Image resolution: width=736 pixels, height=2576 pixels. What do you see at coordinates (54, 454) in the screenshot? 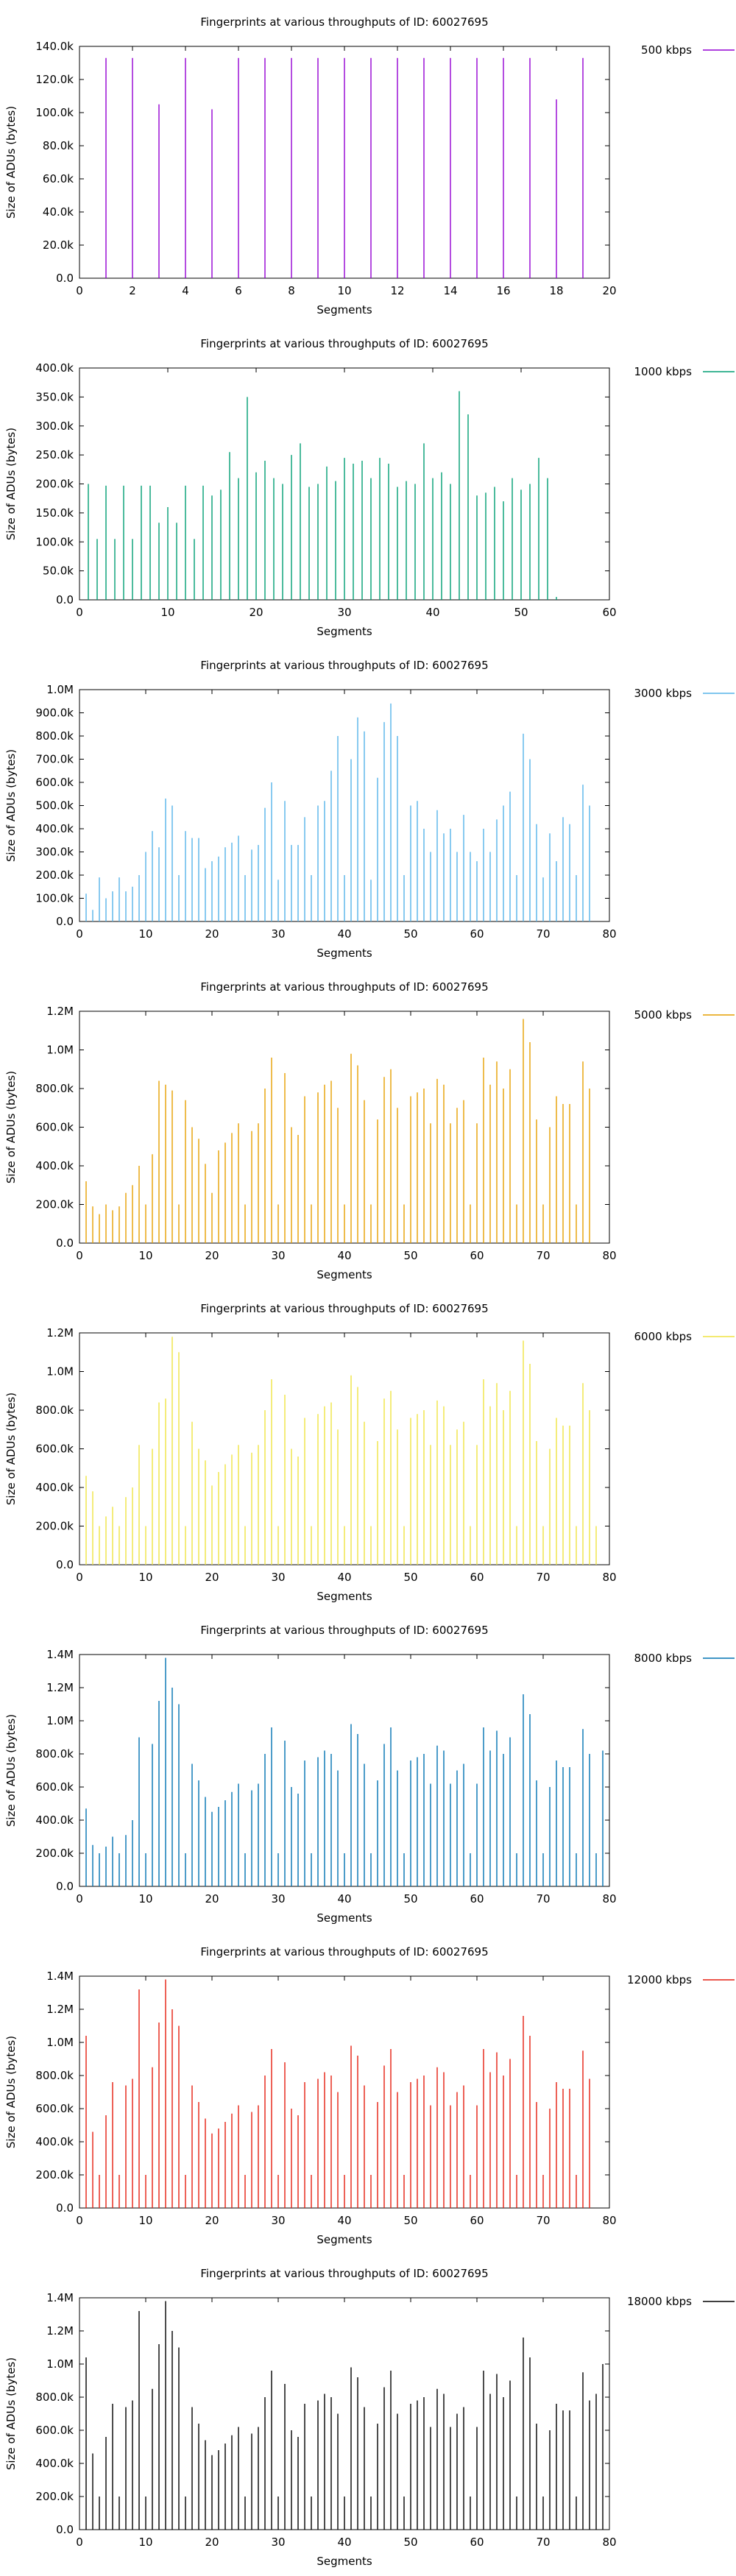
I see `y-tick-label: 250.0k` at bounding box center [54, 454].